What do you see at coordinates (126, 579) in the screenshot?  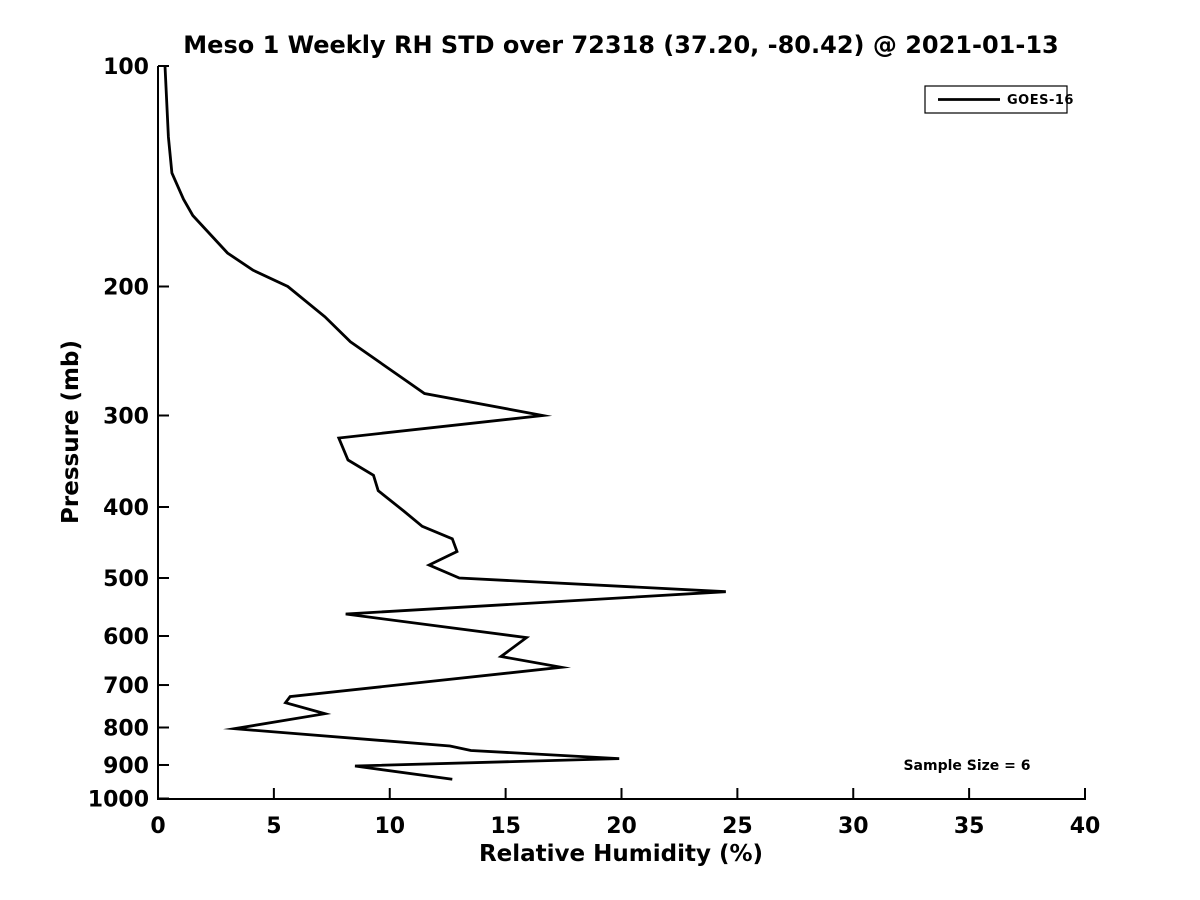 I see `y-tick-label: 500` at bounding box center [126, 579].